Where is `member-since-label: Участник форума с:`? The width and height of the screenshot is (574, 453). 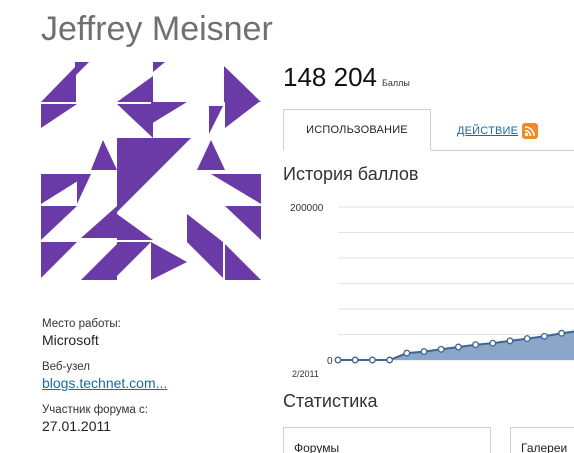
member-since-label: Участник форума с: is located at coordinates (95, 410).